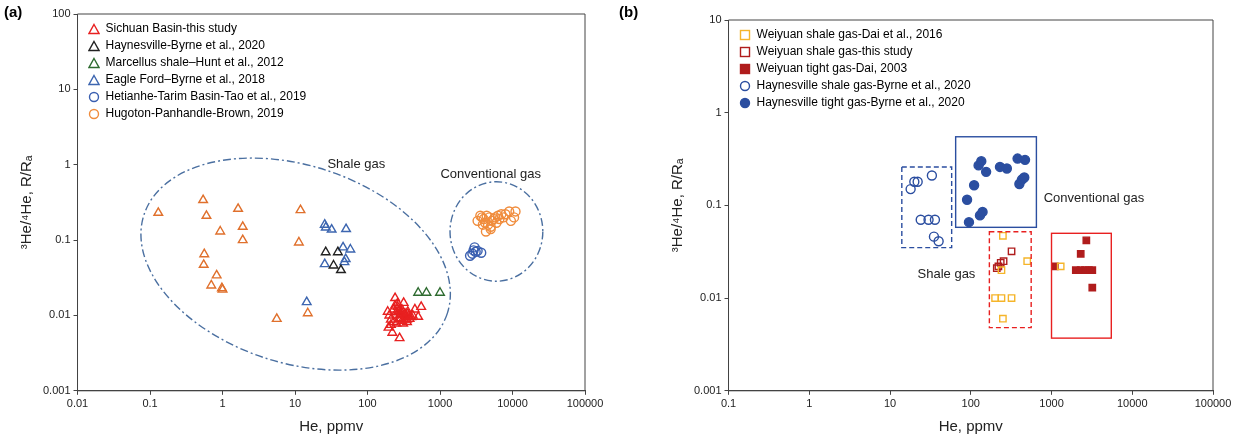 The image size is (1251, 444). I want to click on legend-label: Hugoton-Panhandle-Brown, 2019, so click(194, 113).